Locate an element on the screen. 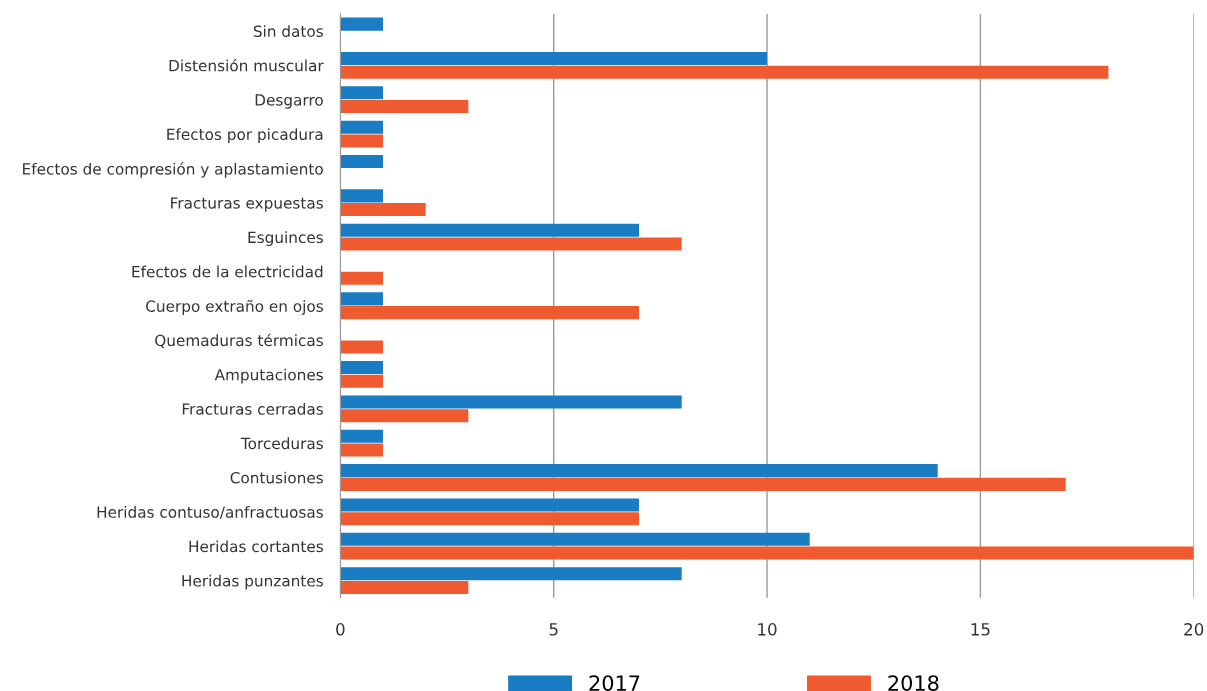 The width and height of the screenshot is (1207, 691). y-tick-label: Torceduras is located at coordinates (281, 443).